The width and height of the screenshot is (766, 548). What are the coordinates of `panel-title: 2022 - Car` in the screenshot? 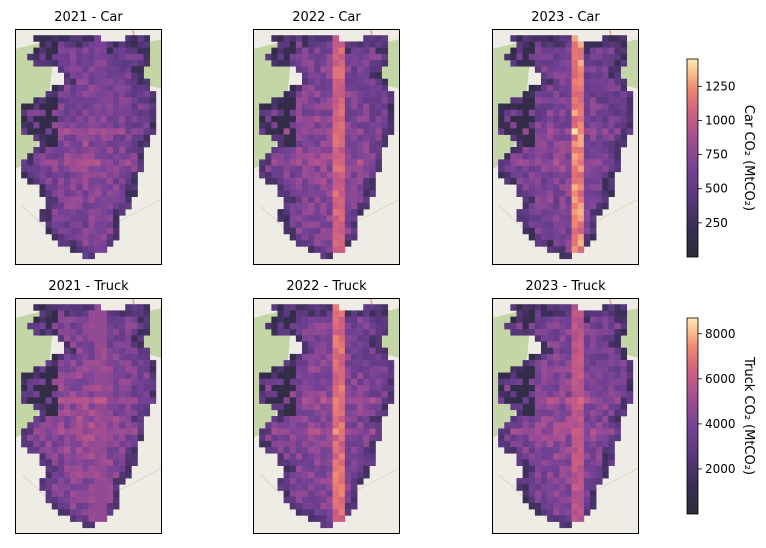 It's located at (326, 17).